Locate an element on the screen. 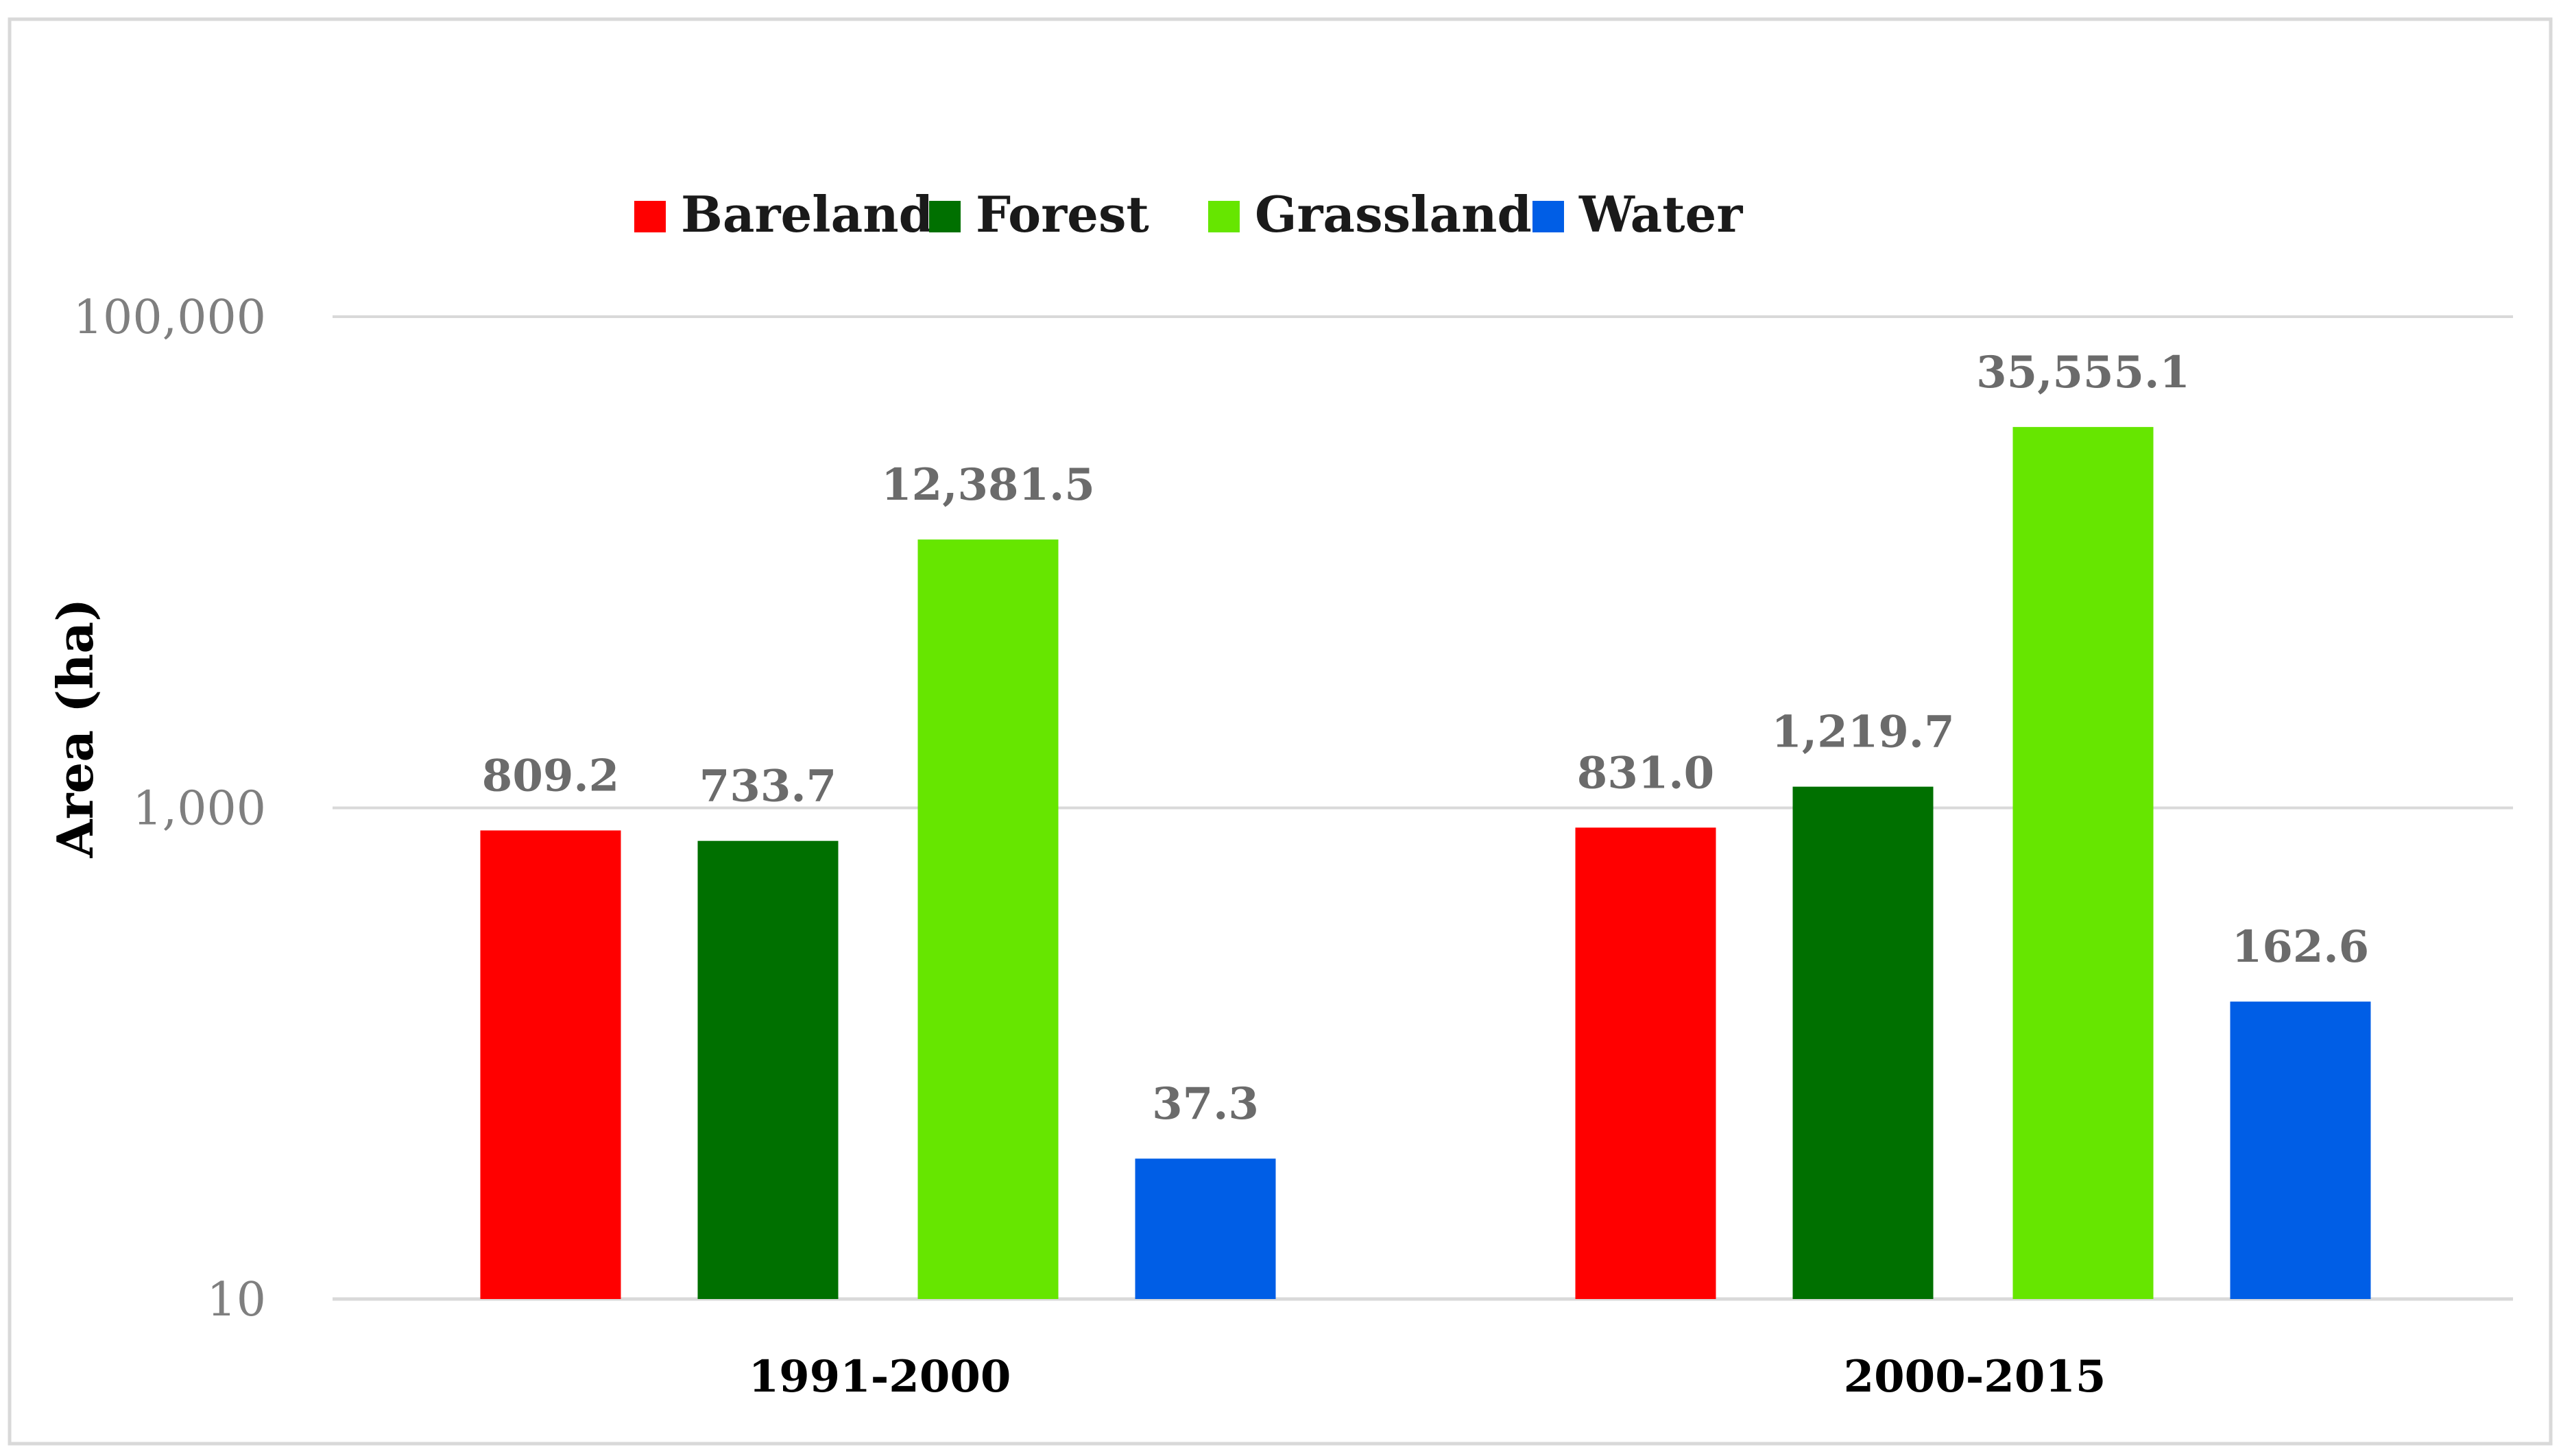 The image size is (2561, 1456). data-label: 12,381.5 is located at coordinates (988, 485).